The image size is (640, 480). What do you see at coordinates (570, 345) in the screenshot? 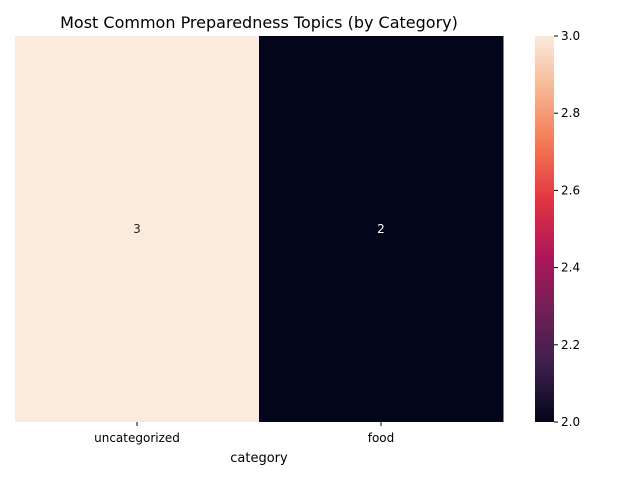
I see `colorbar-tick-label: 2.2` at bounding box center [570, 345].